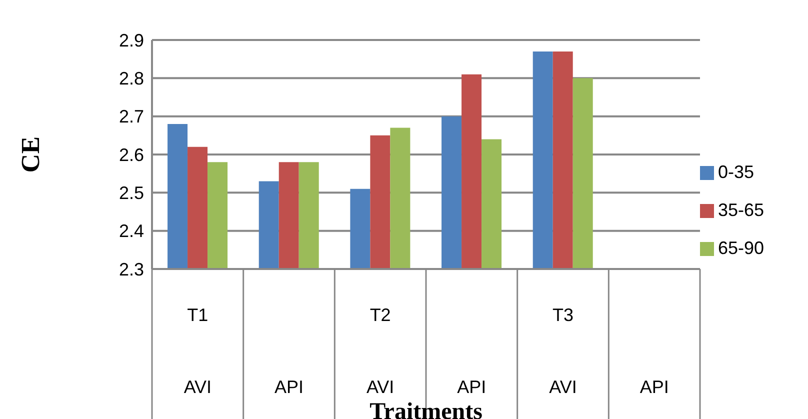 This screenshot has width=808, height=419. I want to click on category-label: T1 AVI, so click(198, 351).